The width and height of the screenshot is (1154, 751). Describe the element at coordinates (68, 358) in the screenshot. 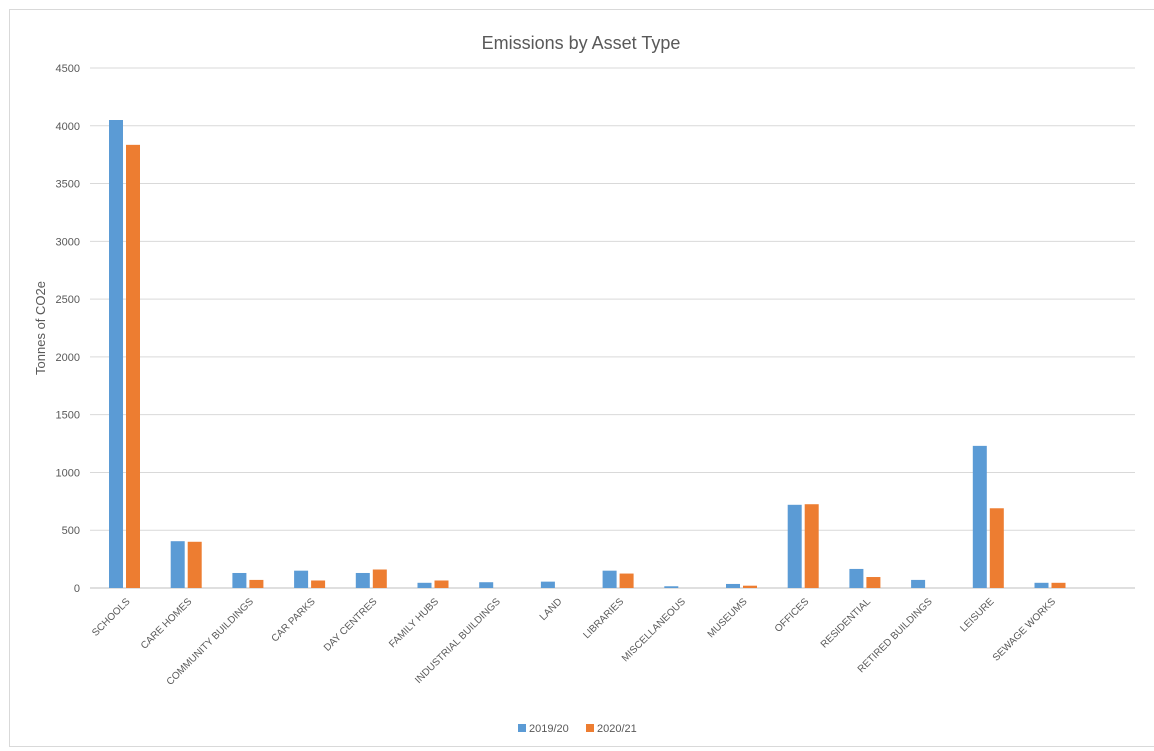

I see `y-tick-label: 2000` at that location.